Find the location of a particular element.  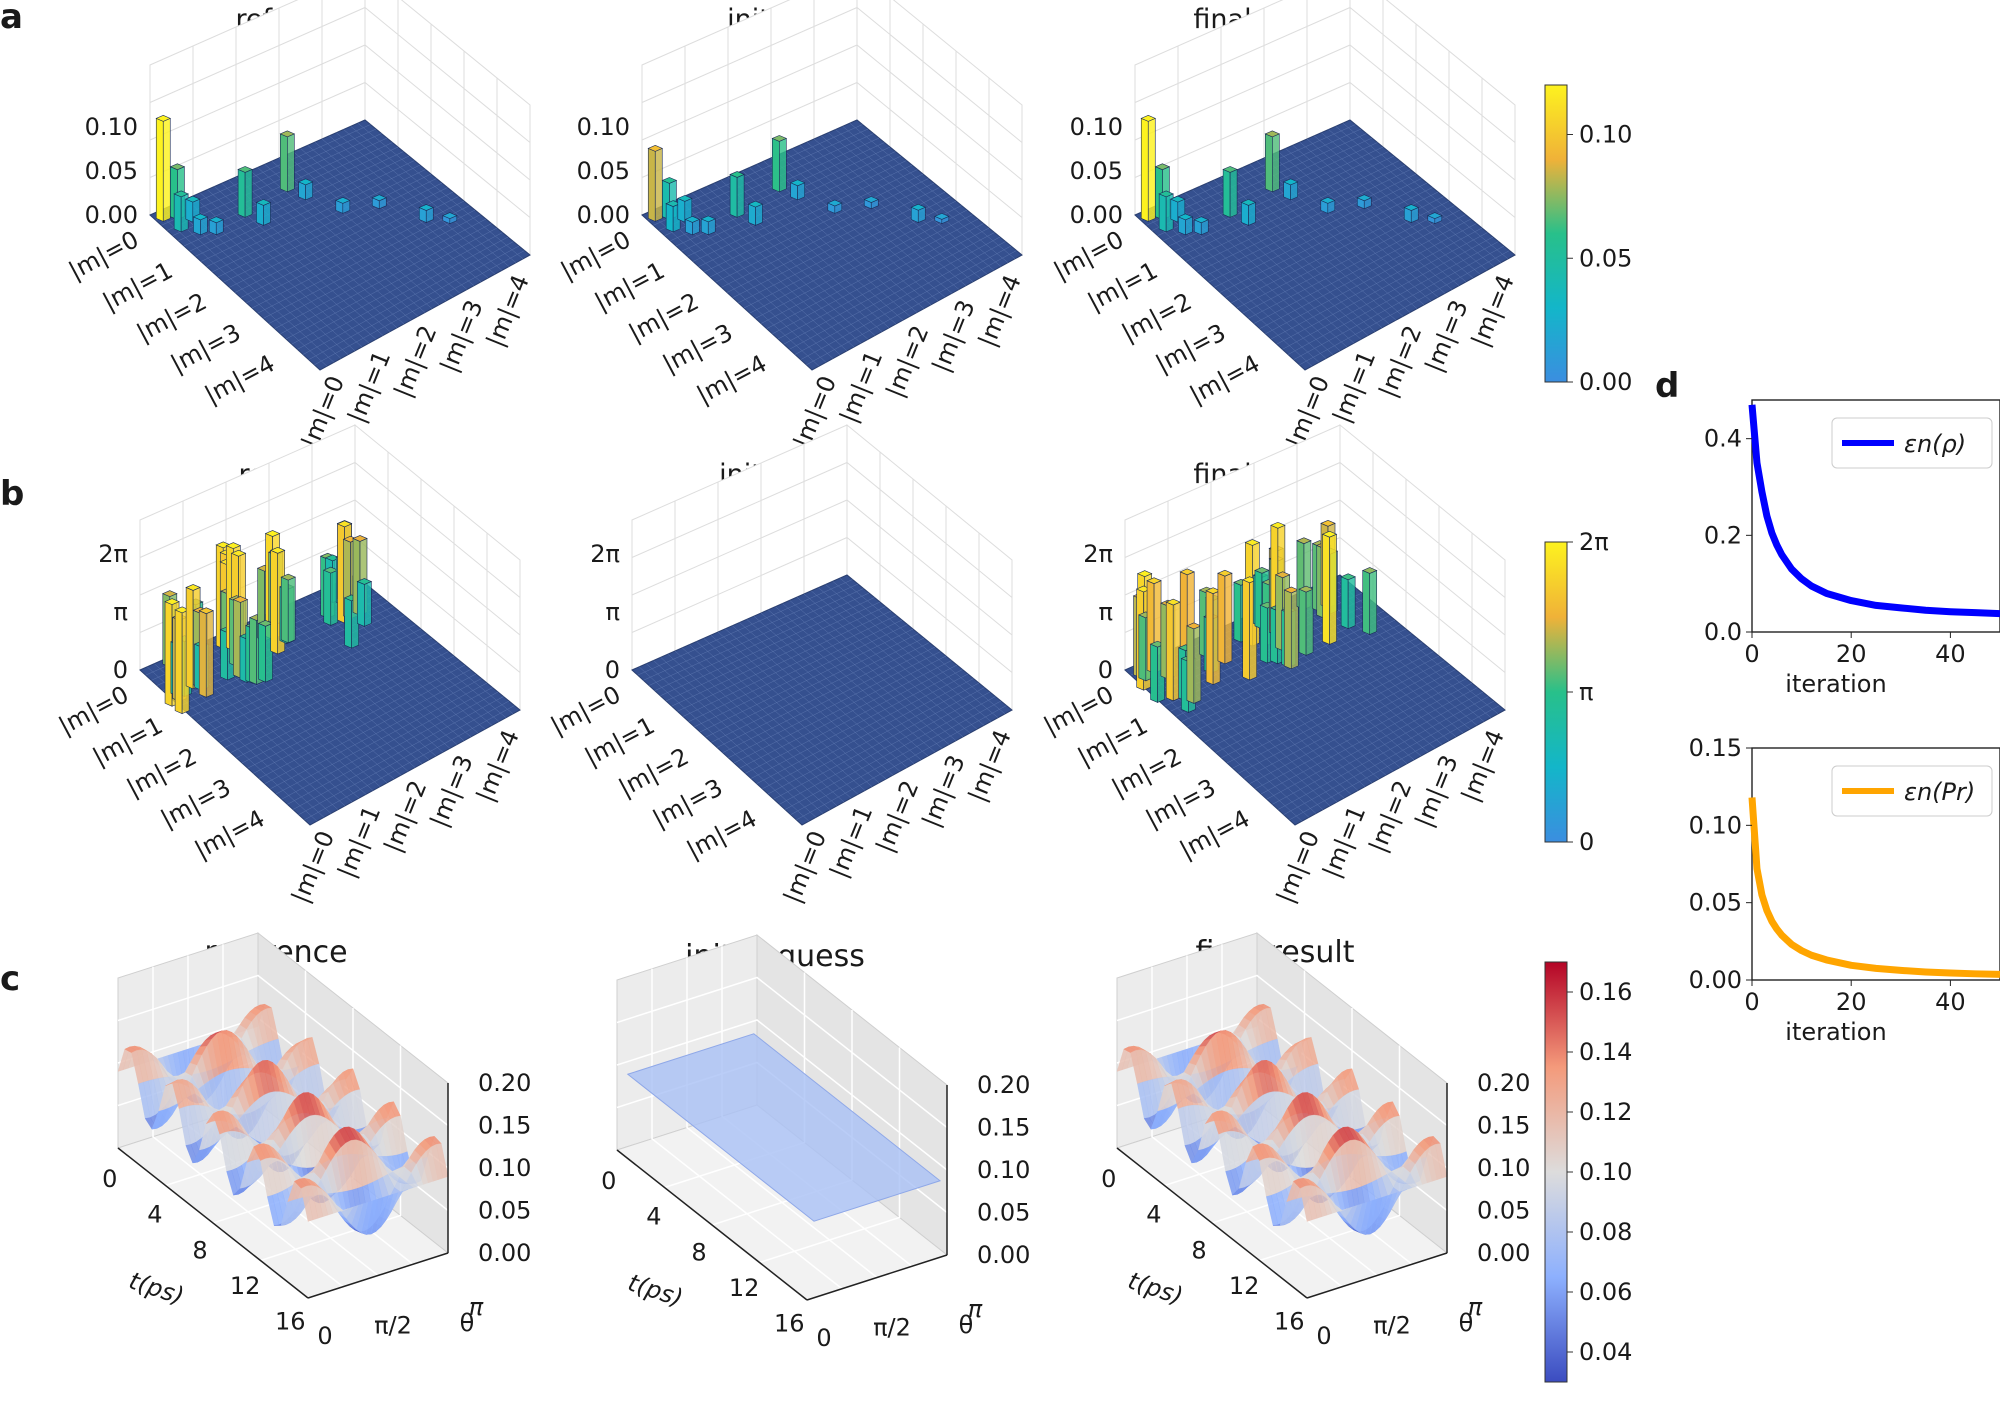

plot-c-2: 0.00 0.05 0.10 0.15 0.20 0 4 8 12 16 t(ps) 0 π/2 πθ is located at coordinates (1315, 1140).